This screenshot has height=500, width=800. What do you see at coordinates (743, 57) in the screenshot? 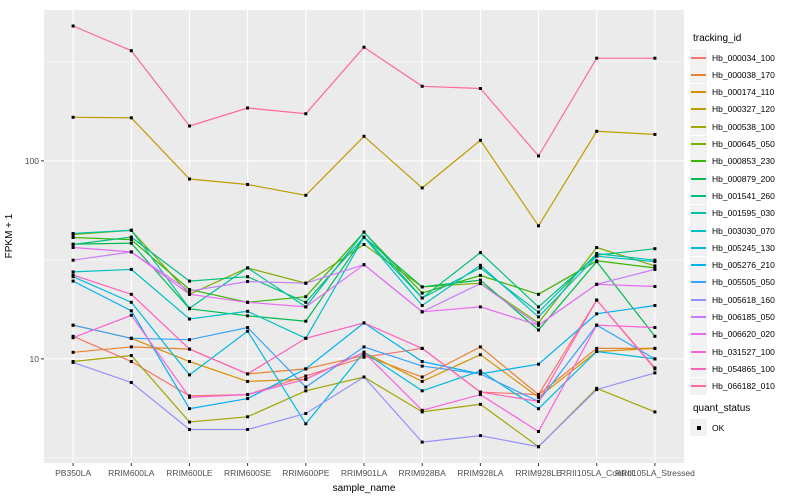
I see `legend-item-label: Hb_000034_100` at bounding box center [743, 57].